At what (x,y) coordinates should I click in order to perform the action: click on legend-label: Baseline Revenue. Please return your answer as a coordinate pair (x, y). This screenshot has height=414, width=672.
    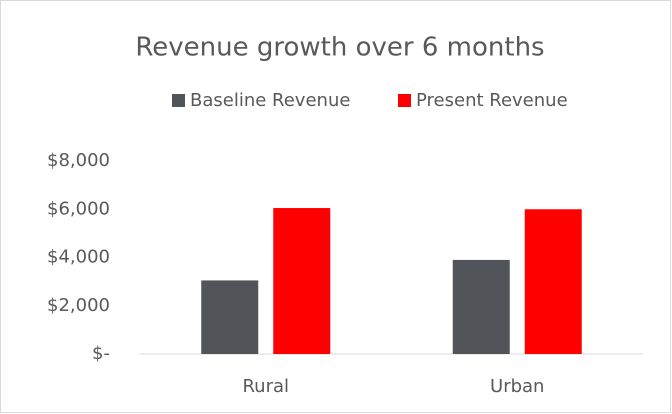
    Looking at the image, I should click on (270, 100).